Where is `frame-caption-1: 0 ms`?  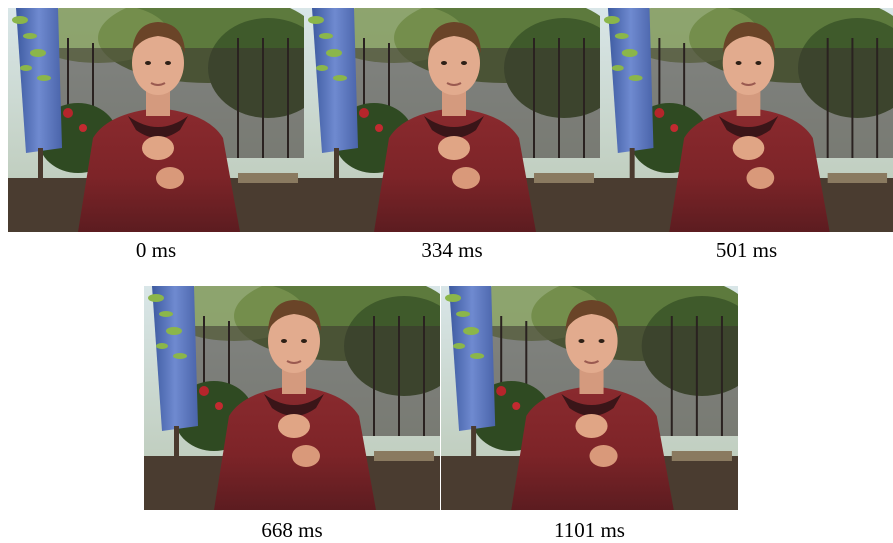
frame-caption-1: 0 ms is located at coordinates (156, 250).